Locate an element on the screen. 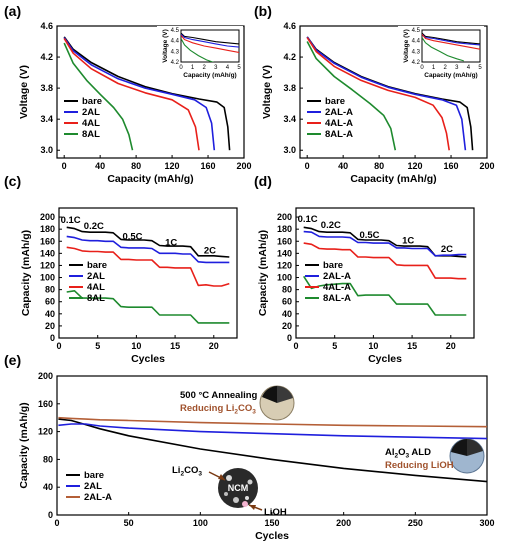  y-tick-label: 140 is located at coordinates (47, 253).